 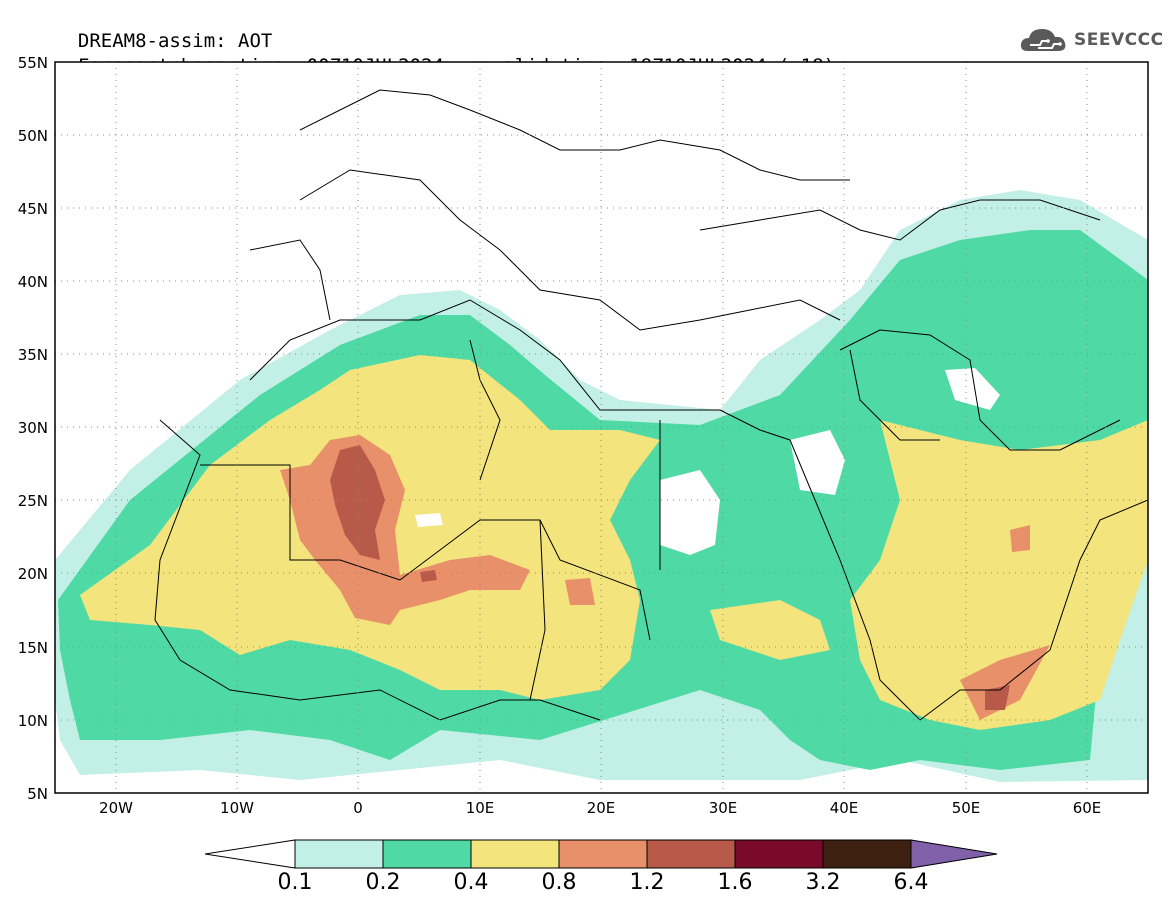 What do you see at coordinates (32, 648) in the screenshot?
I see `lat-label: 15N` at bounding box center [32, 648].